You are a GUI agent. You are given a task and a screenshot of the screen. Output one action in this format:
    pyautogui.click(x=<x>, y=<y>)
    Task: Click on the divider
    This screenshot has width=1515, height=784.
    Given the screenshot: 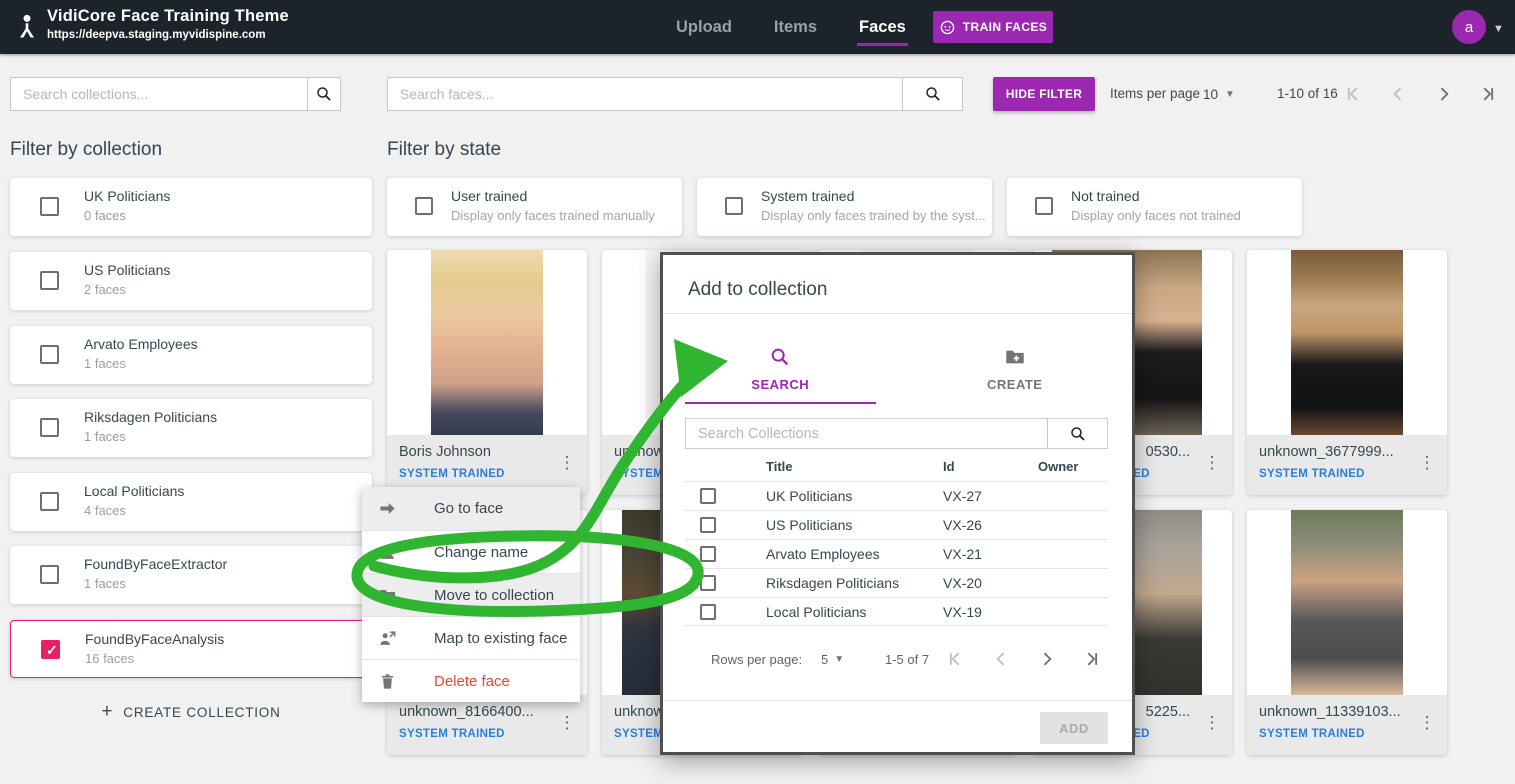 What is the action you would take?
    pyautogui.click(x=897, y=313)
    